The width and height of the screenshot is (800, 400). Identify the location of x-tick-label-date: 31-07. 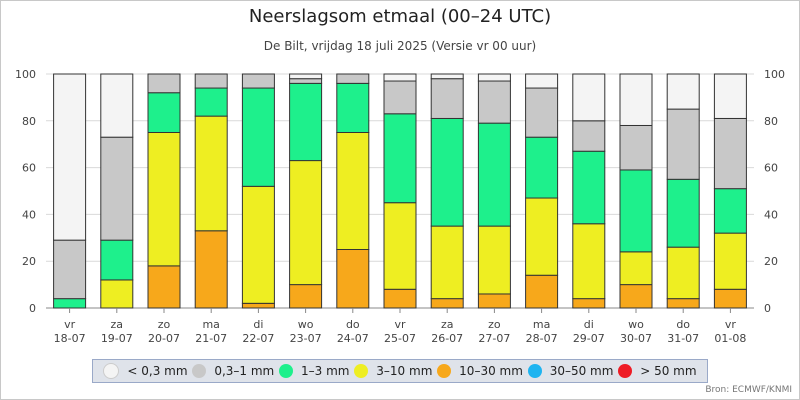
(683, 338).